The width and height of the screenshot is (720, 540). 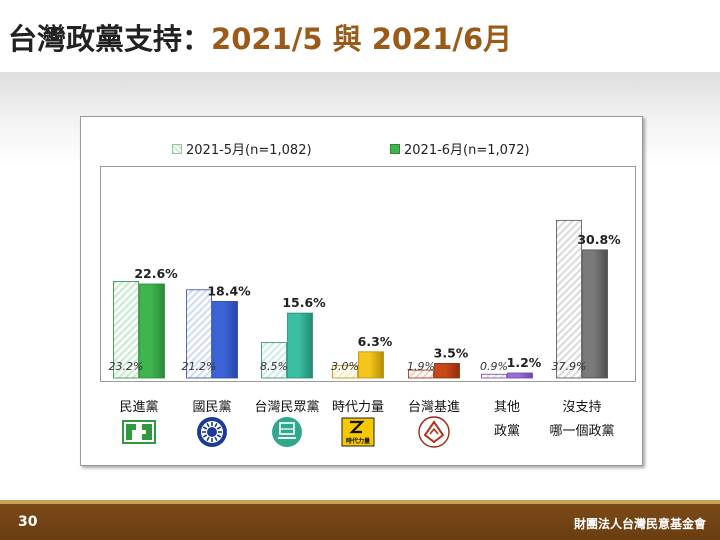 What do you see at coordinates (138, 407) in the screenshot?
I see `category-label-0-0: 民進黨` at bounding box center [138, 407].